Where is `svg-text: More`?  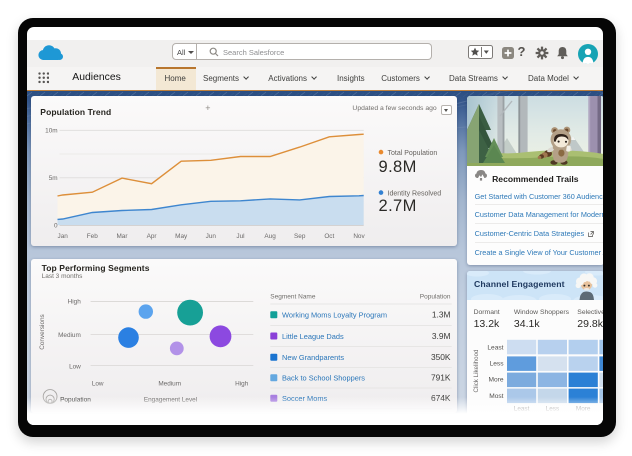
svg-text: More is located at coordinates (495, 380).